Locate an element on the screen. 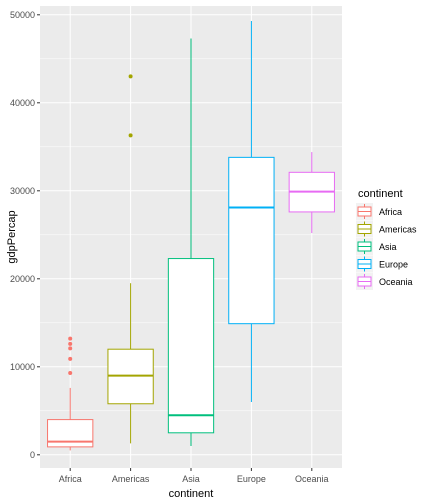 This screenshot has width=432, height=504. x-axis-title: continent is located at coordinates (191, 494).